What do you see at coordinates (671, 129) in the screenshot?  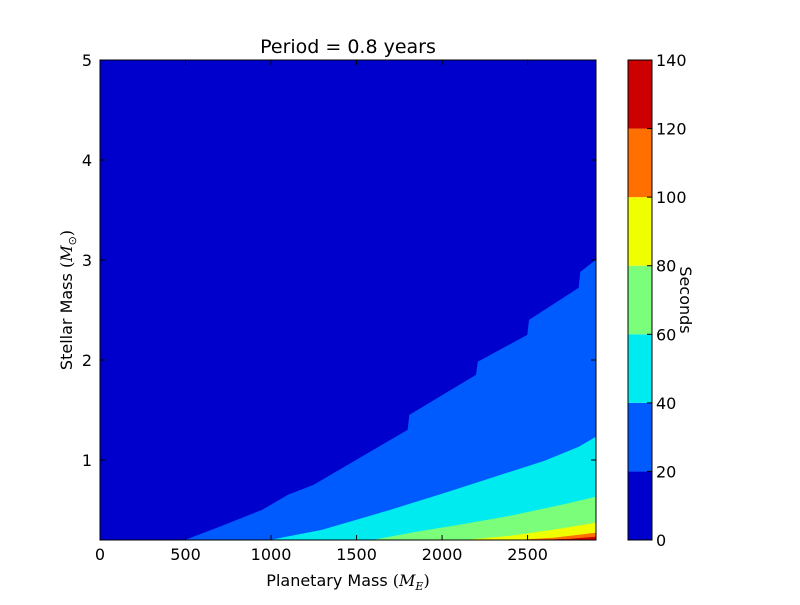 I see `colorbar-tick-label: 120` at bounding box center [671, 129].